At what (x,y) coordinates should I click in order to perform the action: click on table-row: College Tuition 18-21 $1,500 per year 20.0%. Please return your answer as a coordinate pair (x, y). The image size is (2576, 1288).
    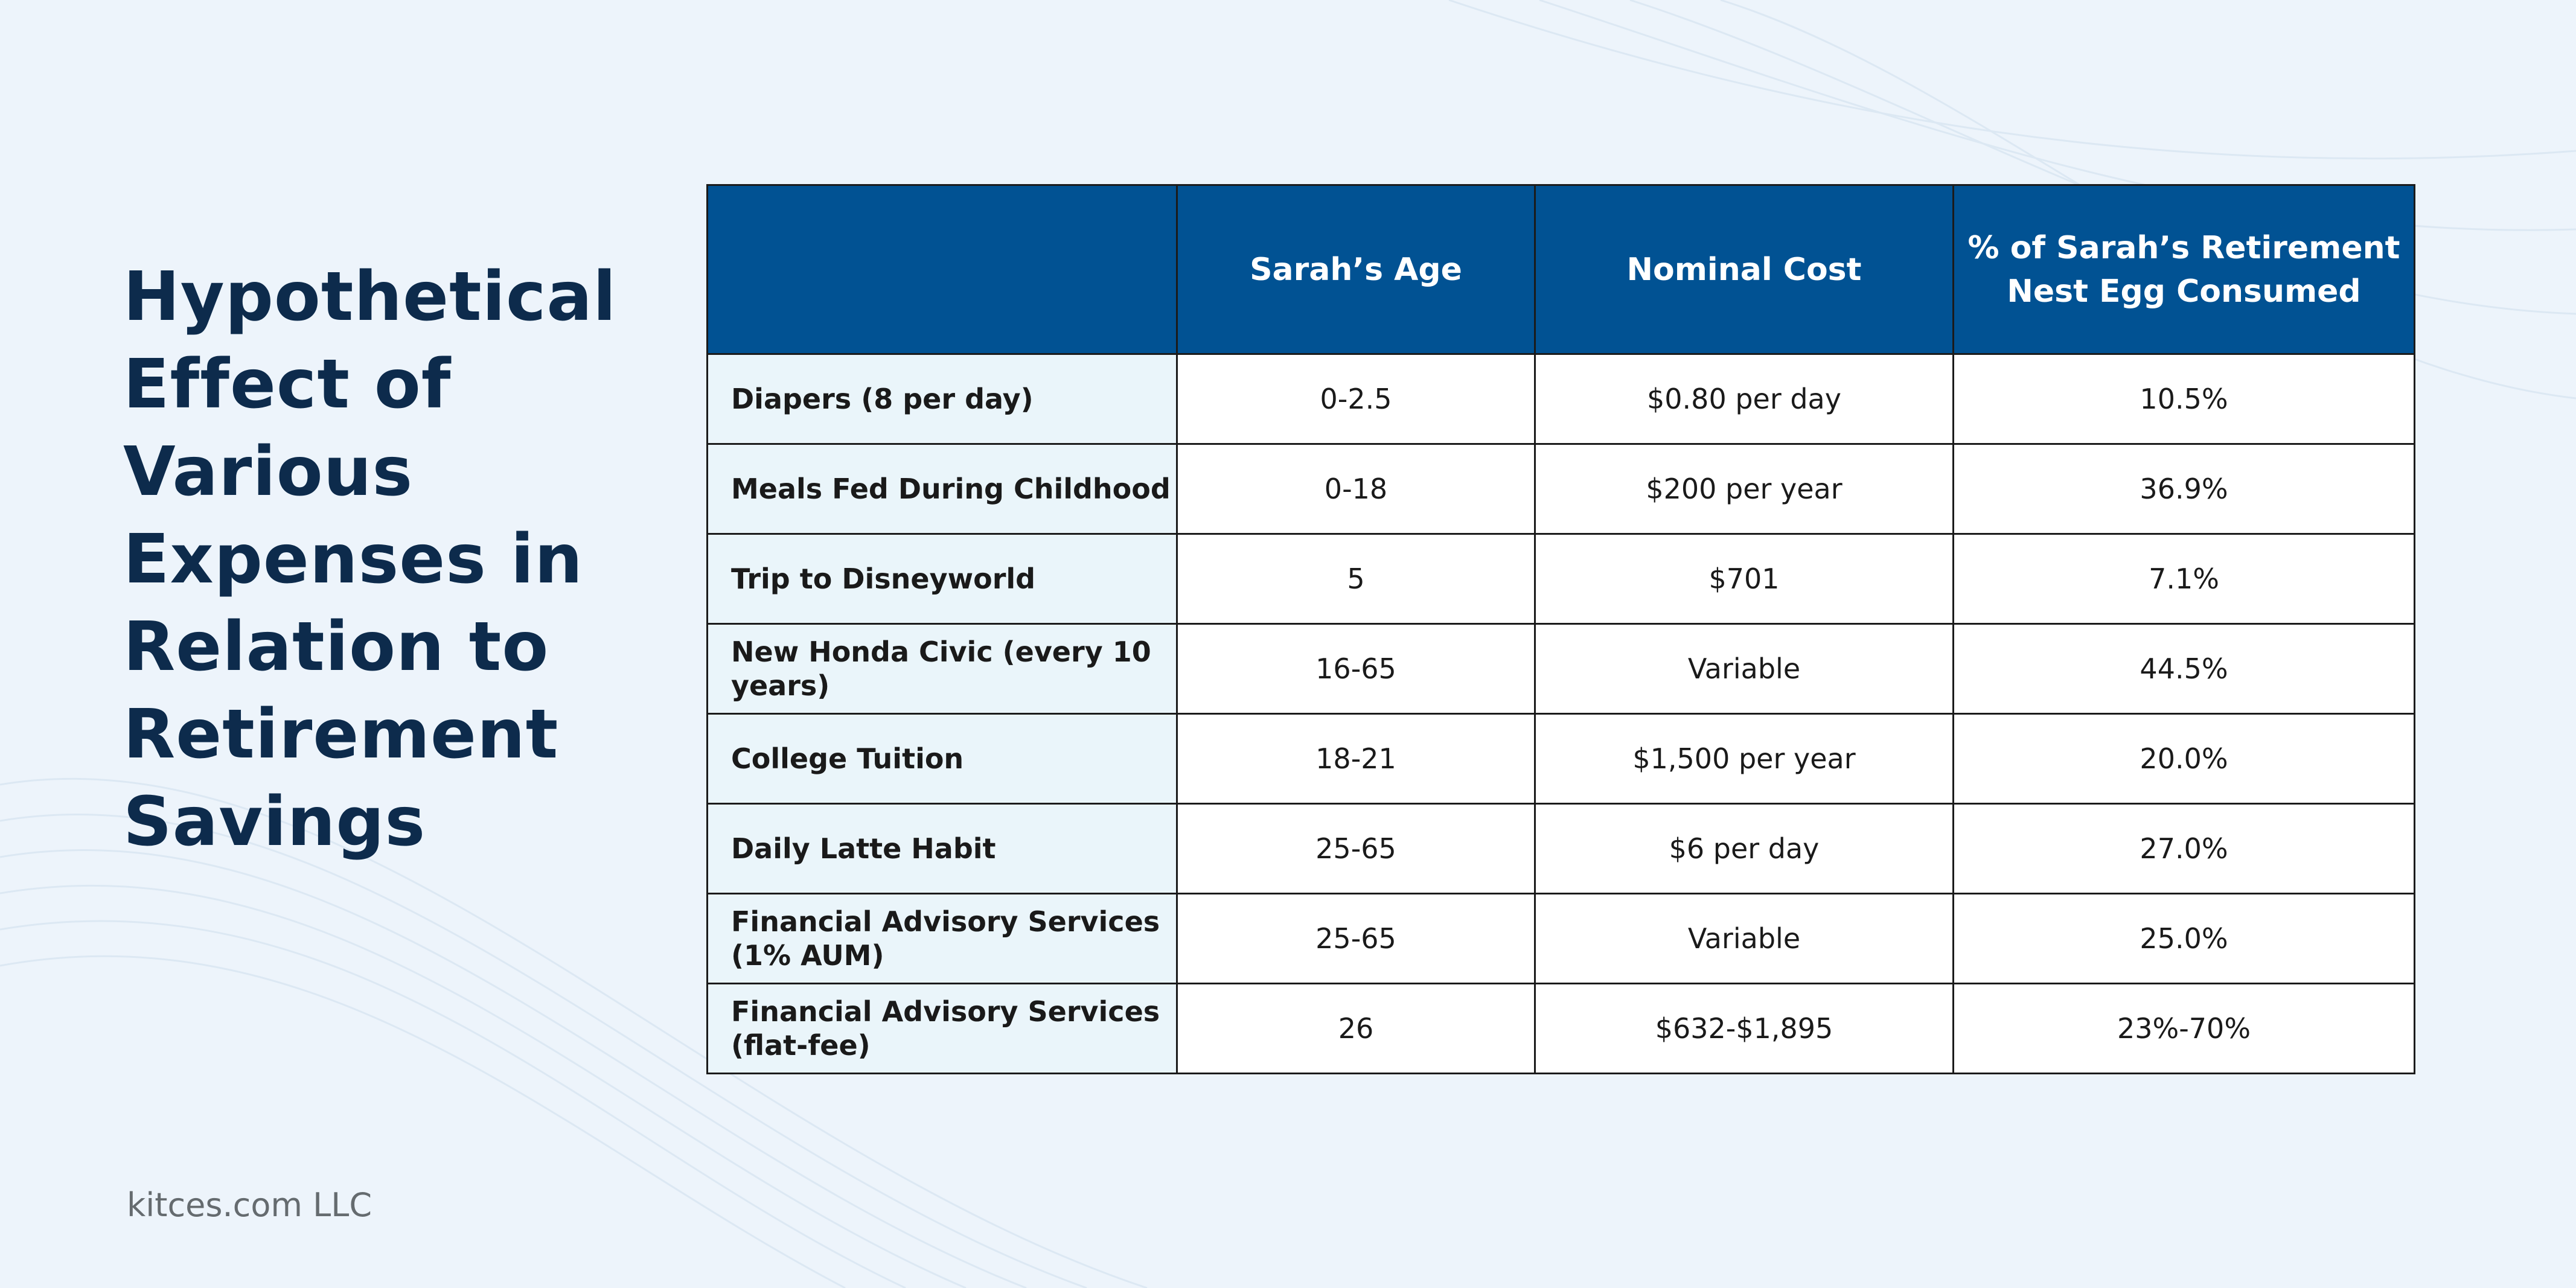
    Looking at the image, I should click on (1561, 759).